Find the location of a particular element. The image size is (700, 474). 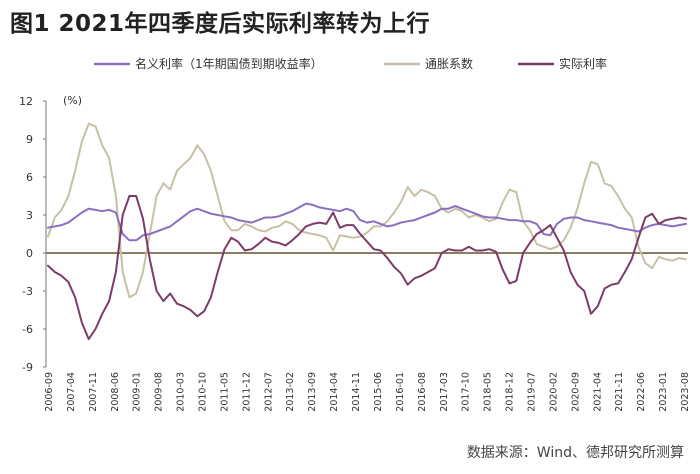

x-tick-label: 2008-06 is located at coordinates (115, 392).